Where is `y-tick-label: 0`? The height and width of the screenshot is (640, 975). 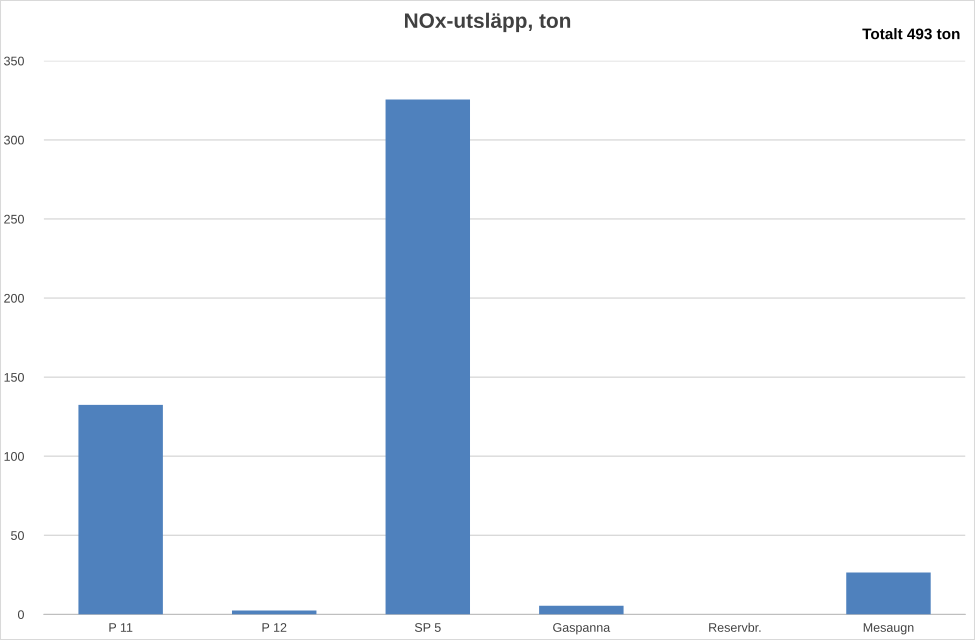 y-tick-label: 0 is located at coordinates (21, 615).